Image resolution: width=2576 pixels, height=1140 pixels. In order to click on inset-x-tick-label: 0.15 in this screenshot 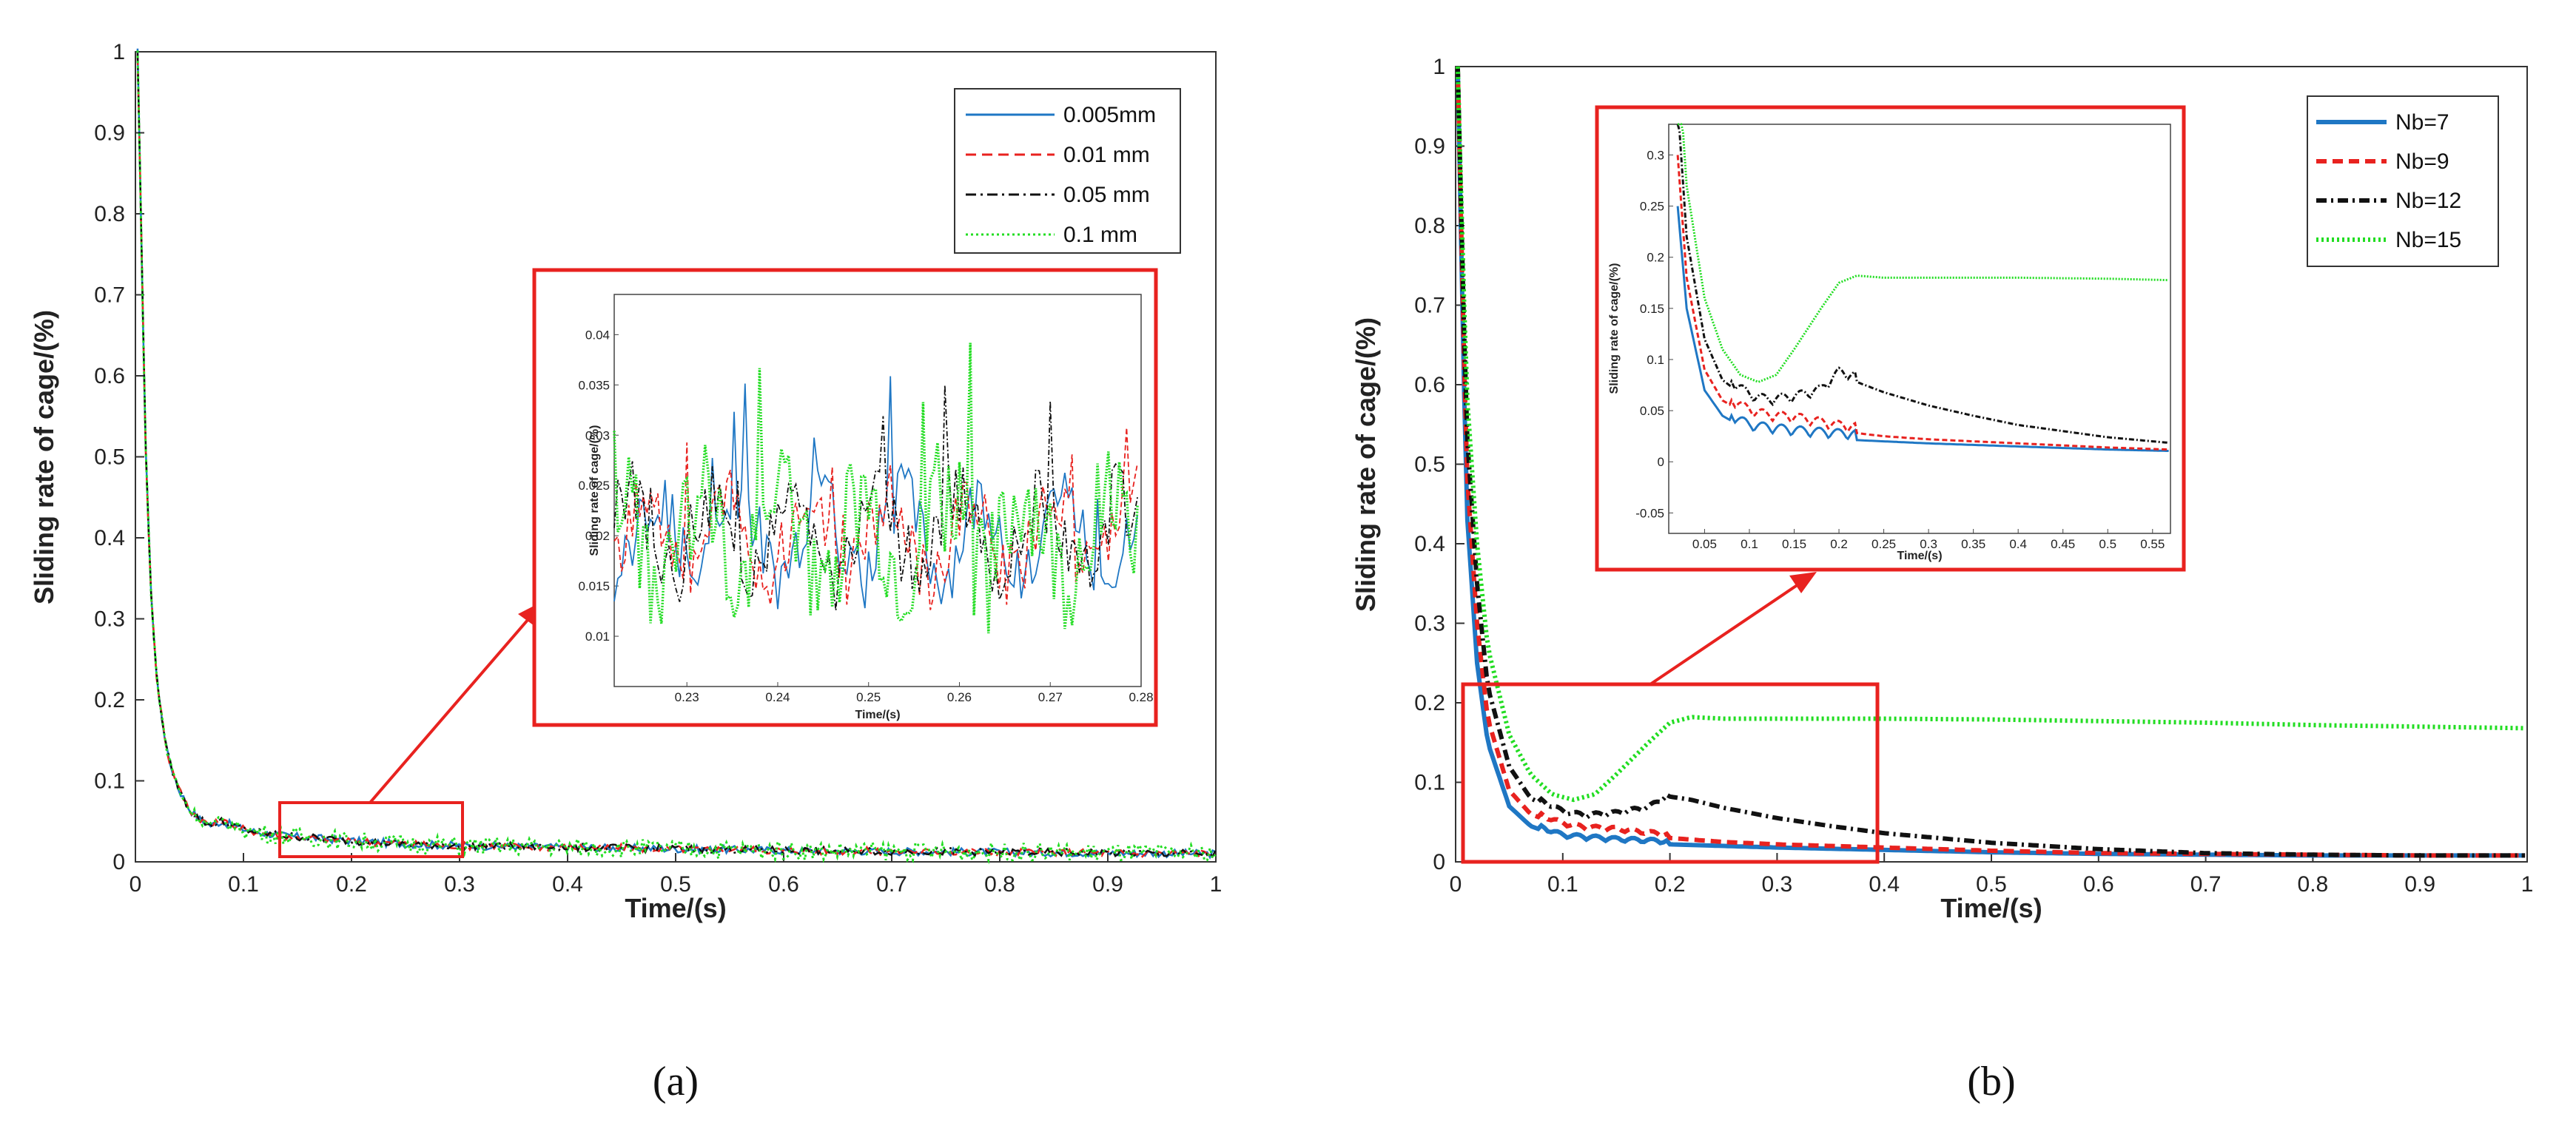, I will do `click(1794, 544)`.